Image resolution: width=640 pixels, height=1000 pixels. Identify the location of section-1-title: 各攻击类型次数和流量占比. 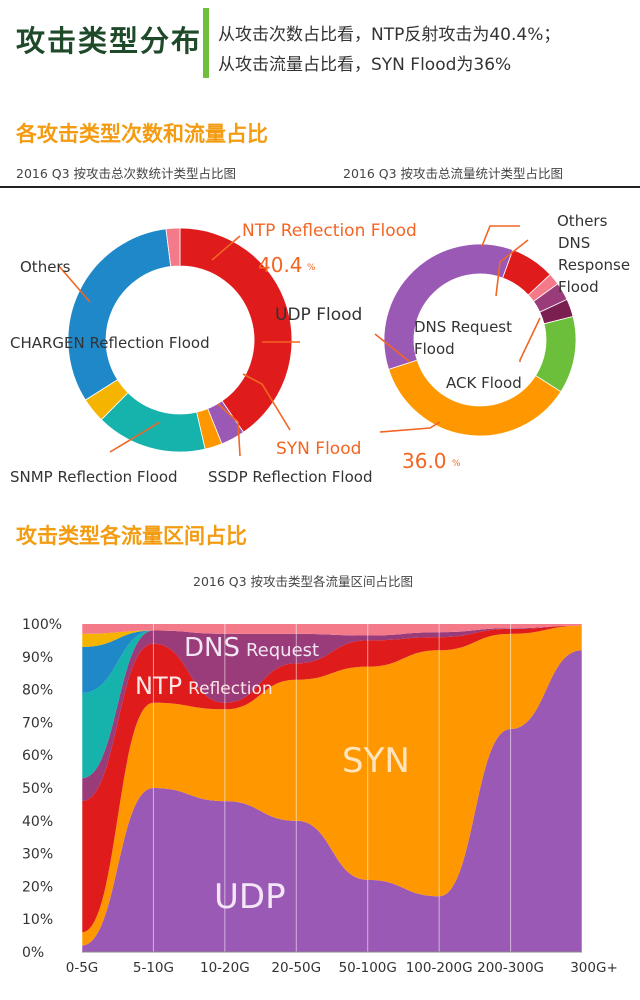
(142, 134).